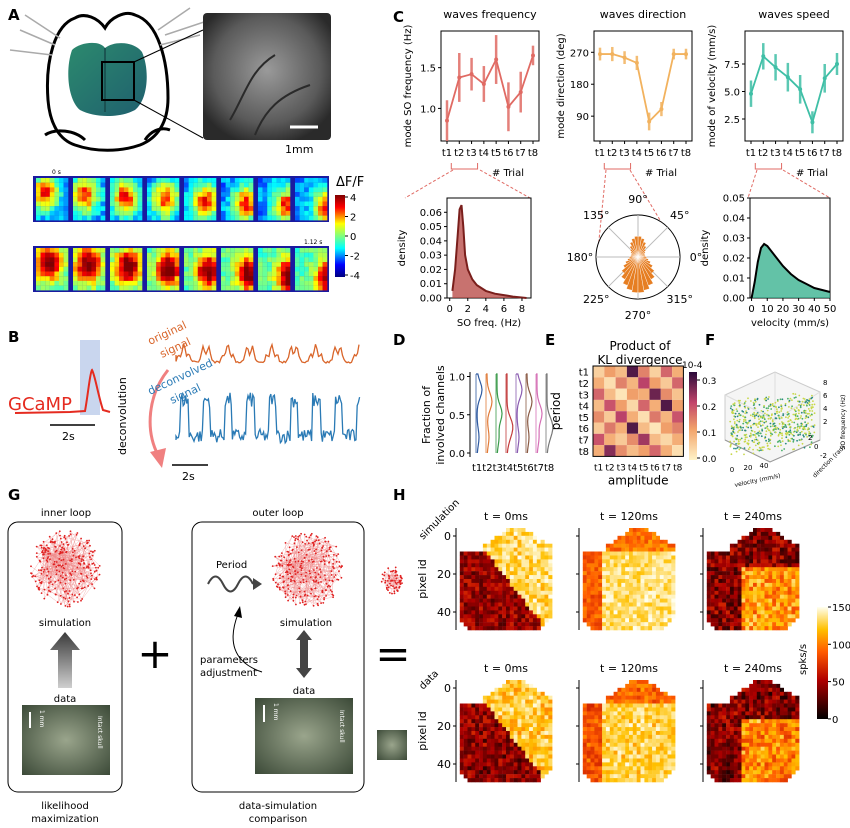 The image size is (850, 828). Describe the element at coordinates (624, 57) in the screenshot. I see `data-point` at that location.